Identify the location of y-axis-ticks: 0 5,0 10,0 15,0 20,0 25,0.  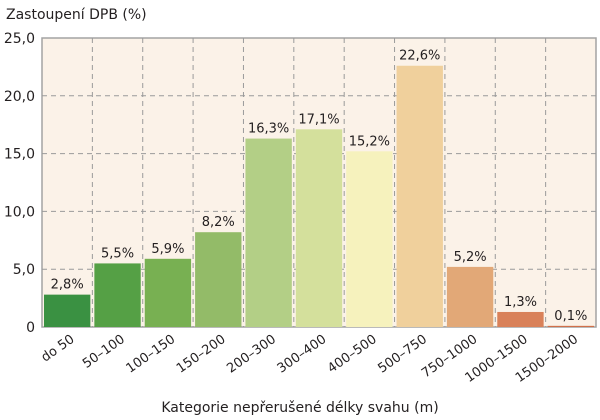
(19, 183).